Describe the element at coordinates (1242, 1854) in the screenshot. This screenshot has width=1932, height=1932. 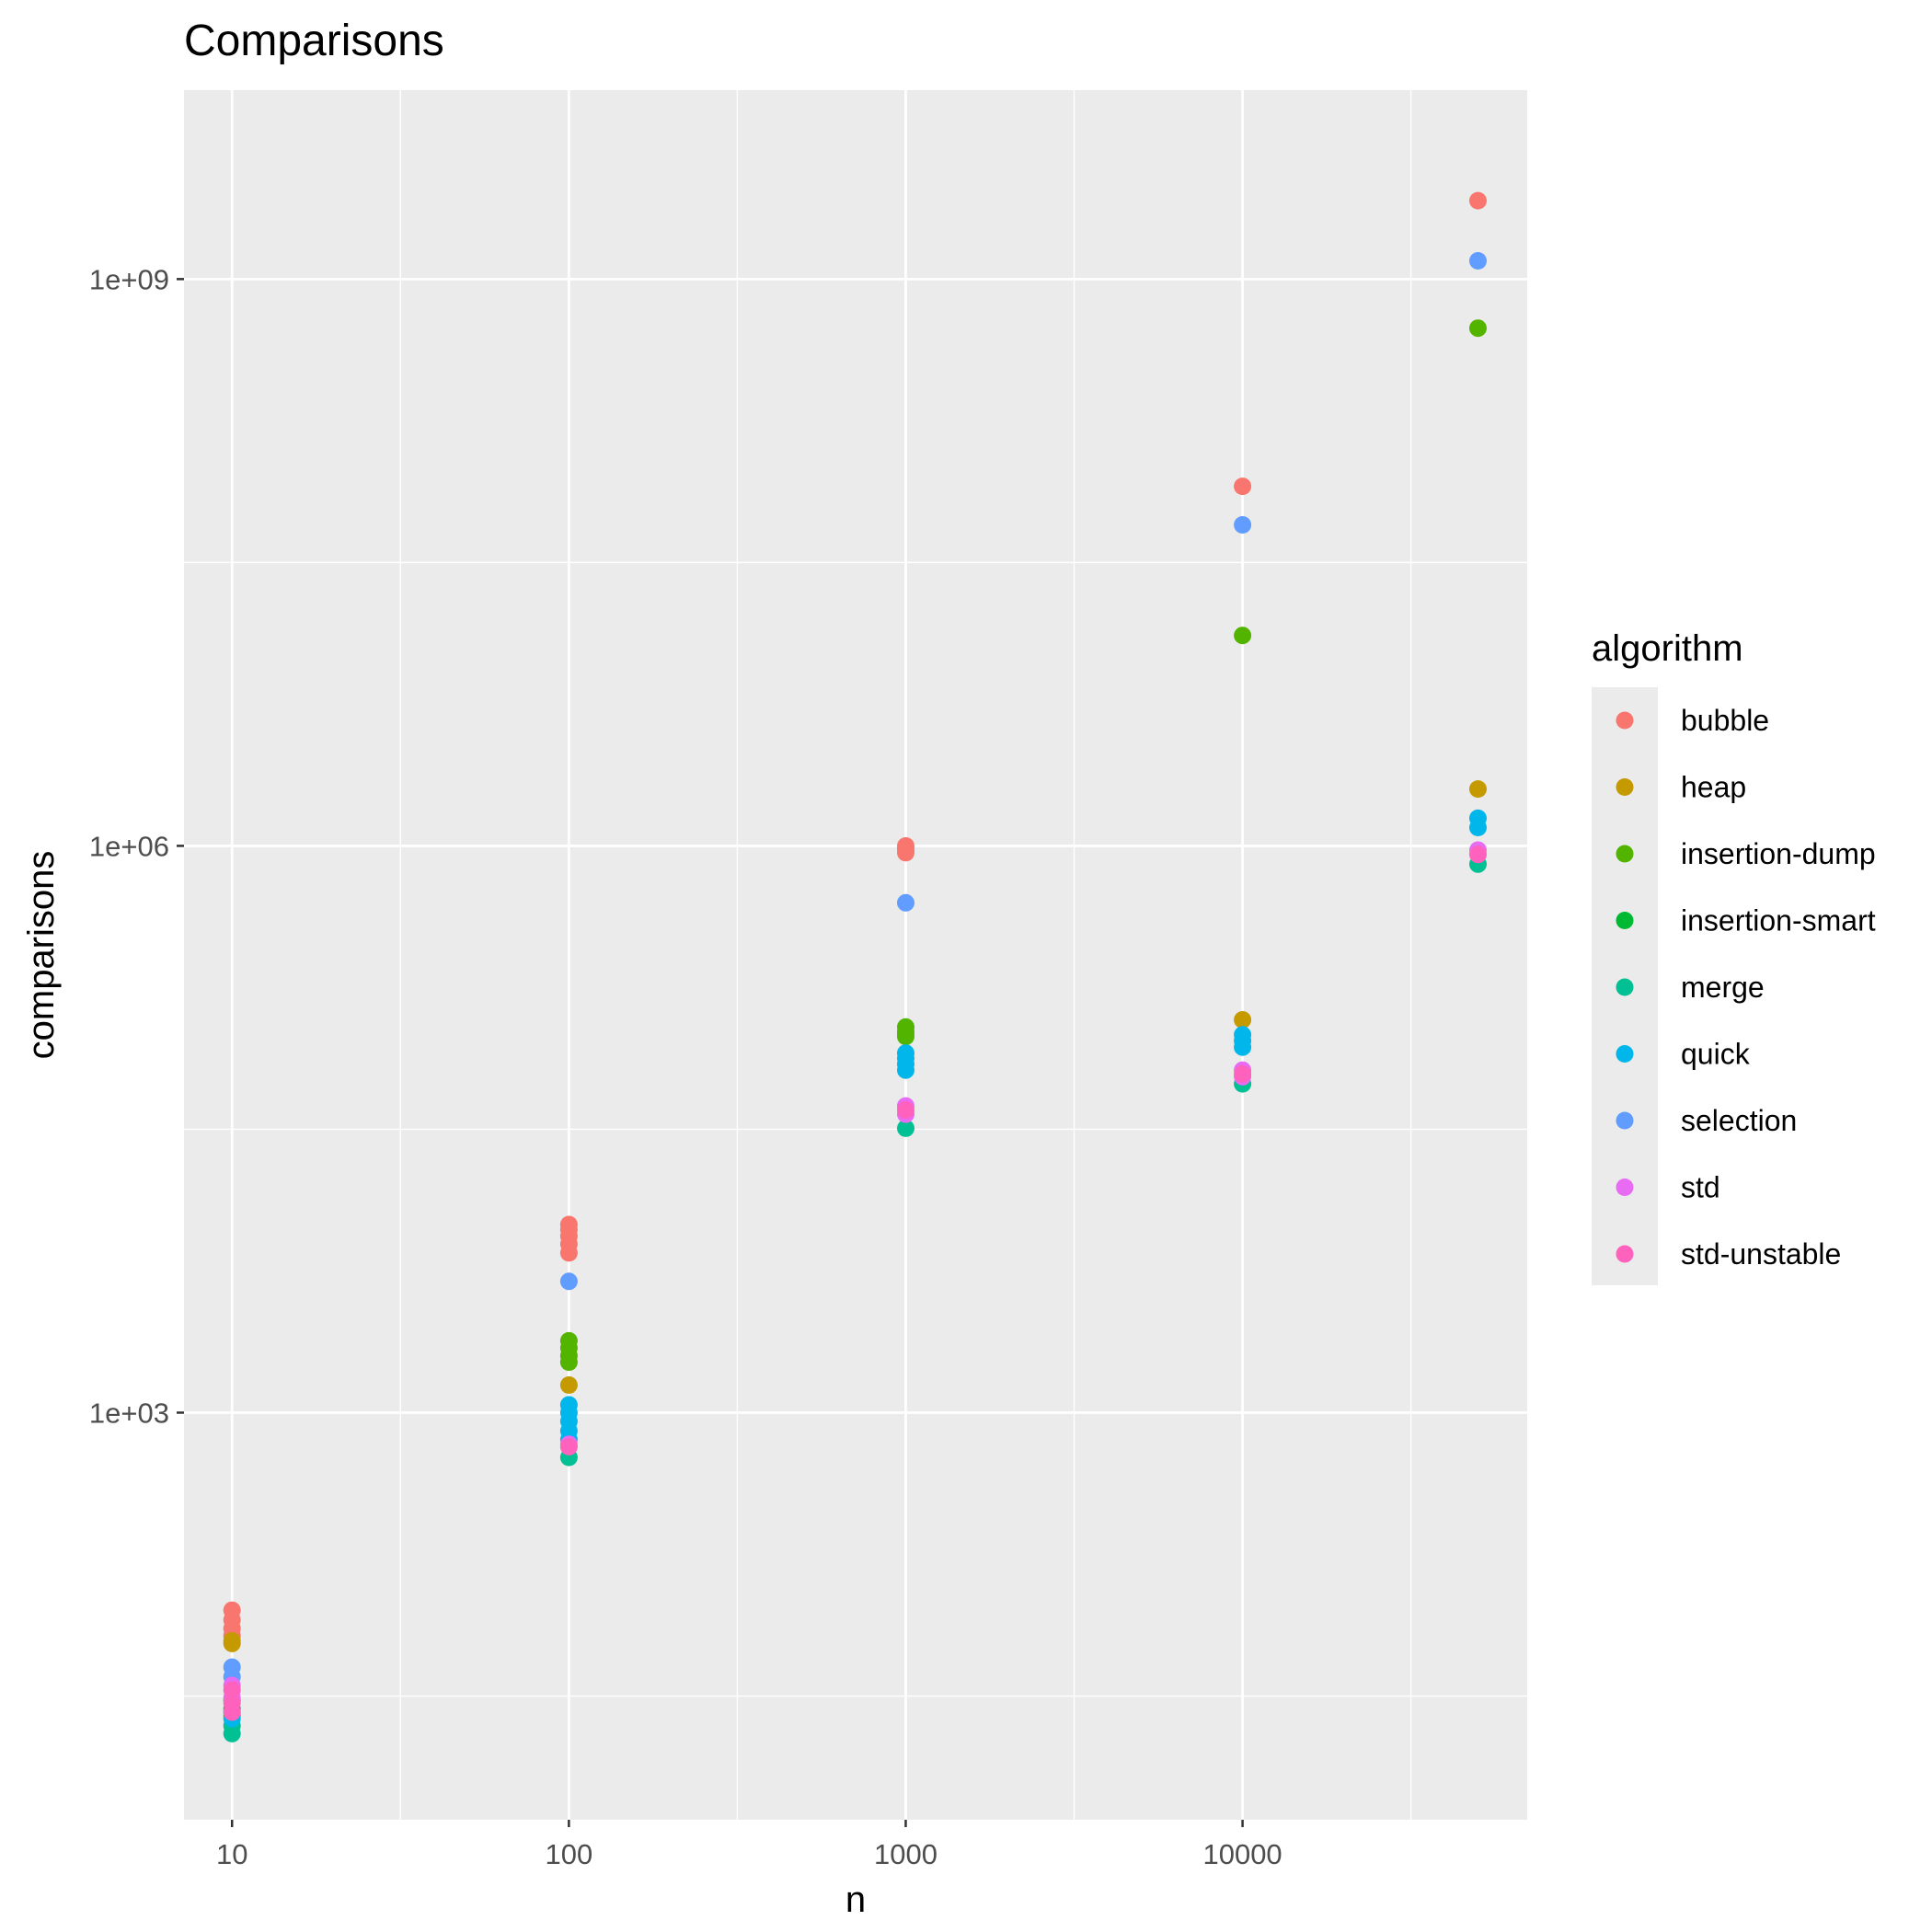
I see `x-tick-label: 10000` at that location.